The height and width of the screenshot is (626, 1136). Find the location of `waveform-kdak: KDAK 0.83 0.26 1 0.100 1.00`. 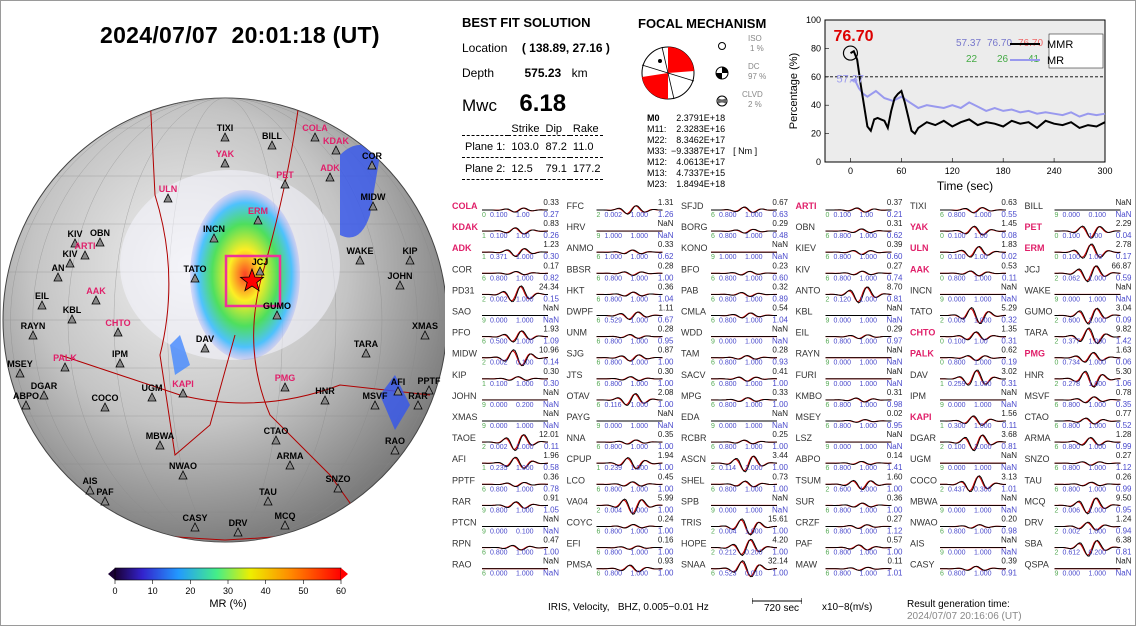

waveform-kdak: KDAK 0.83 0.26 1 0.100 1.00 is located at coordinates (506, 229).